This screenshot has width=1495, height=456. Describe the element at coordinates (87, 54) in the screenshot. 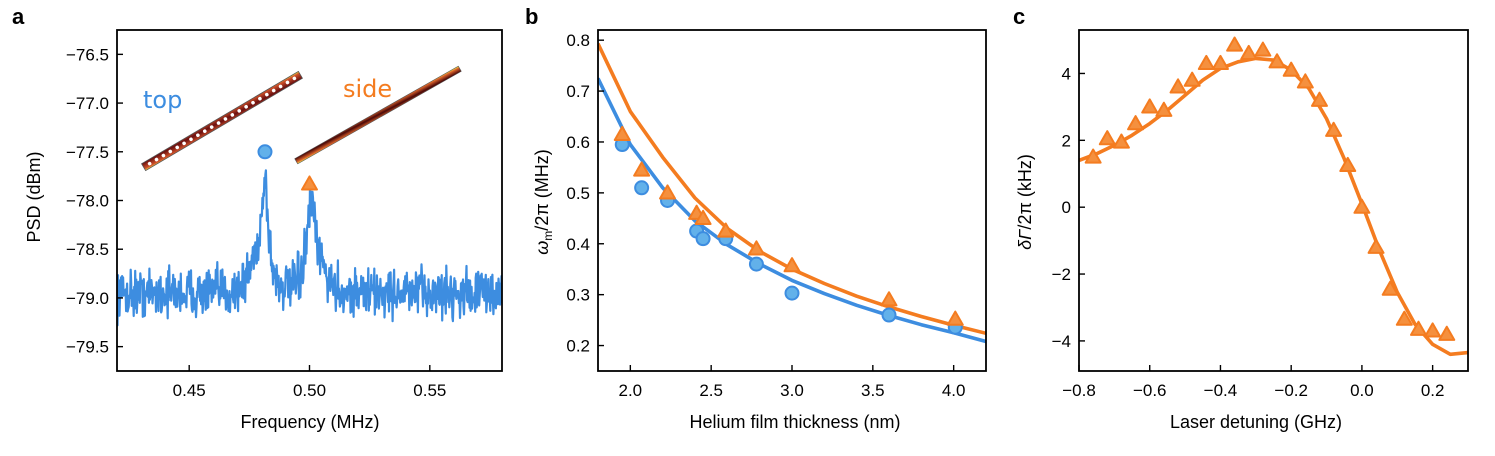

I see `panel-a-ytick-label: −76.5` at that location.